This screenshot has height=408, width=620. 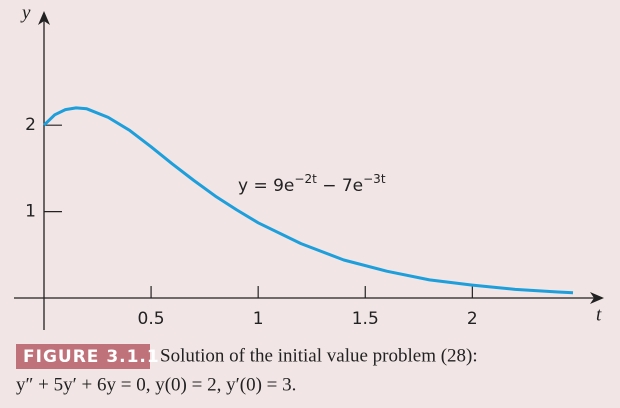 What do you see at coordinates (374, 179) in the screenshot?
I see `annotation-part: −3t` at bounding box center [374, 179].